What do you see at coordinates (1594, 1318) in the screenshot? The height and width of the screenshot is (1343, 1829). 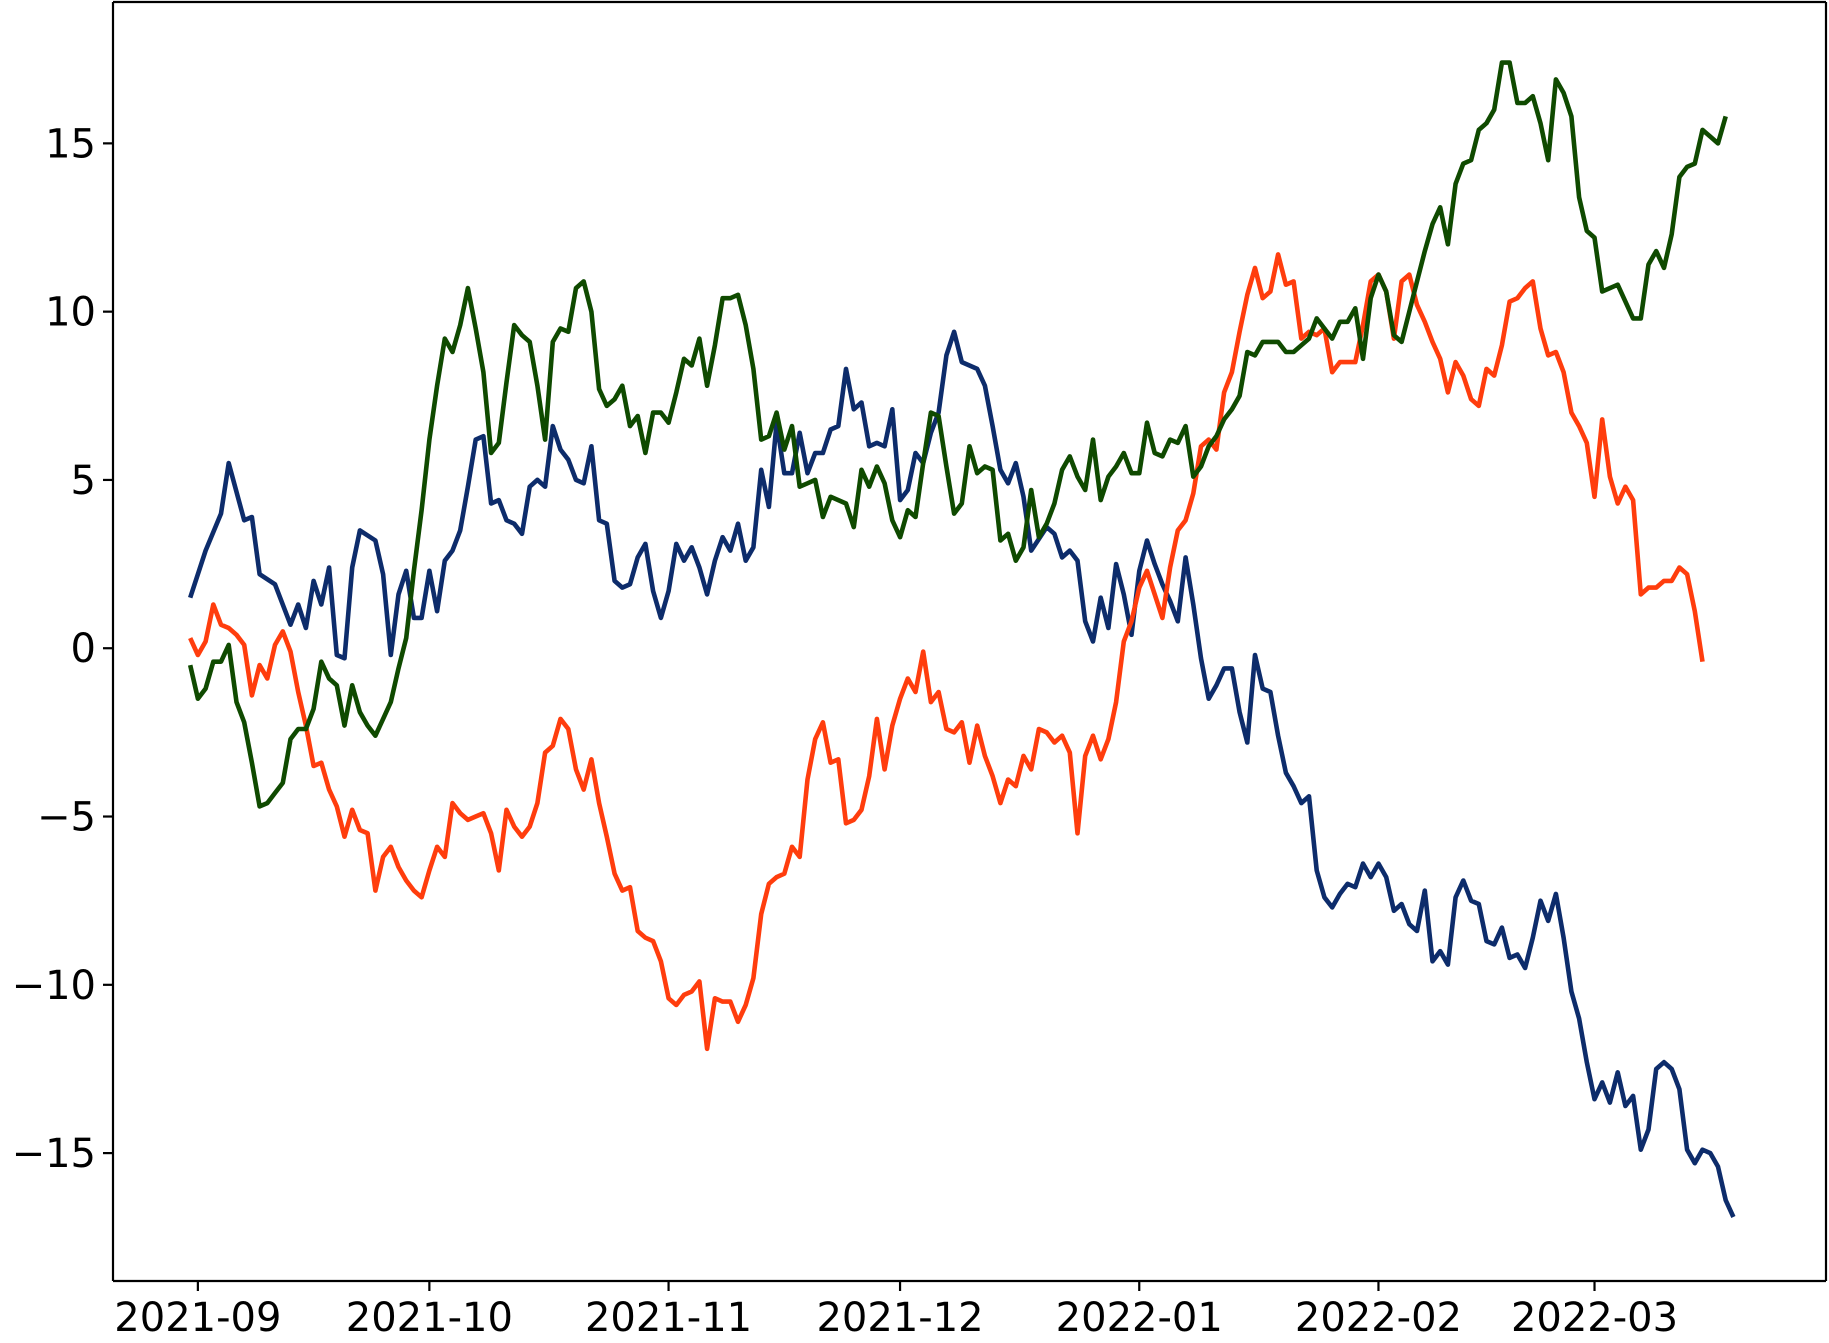 I see `x-tick-label: 2022-03` at bounding box center [1594, 1318].